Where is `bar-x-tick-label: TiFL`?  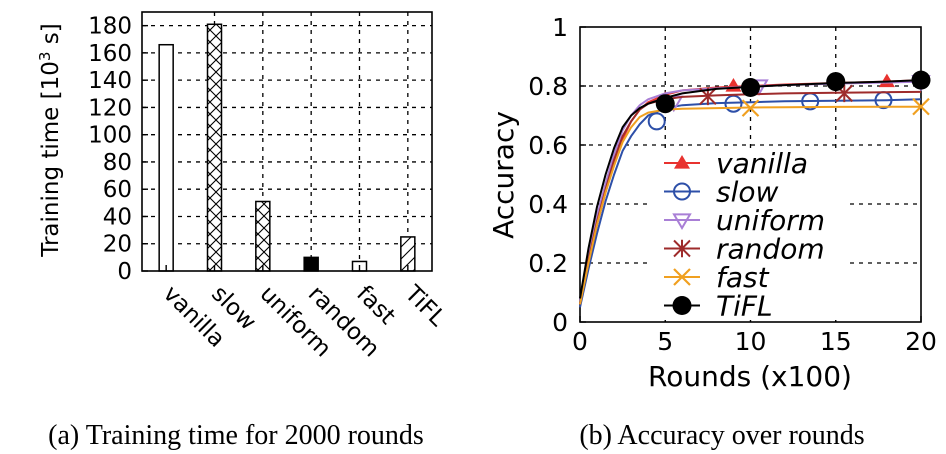
bar-x-tick-label: TiFL is located at coordinates (425, 306).